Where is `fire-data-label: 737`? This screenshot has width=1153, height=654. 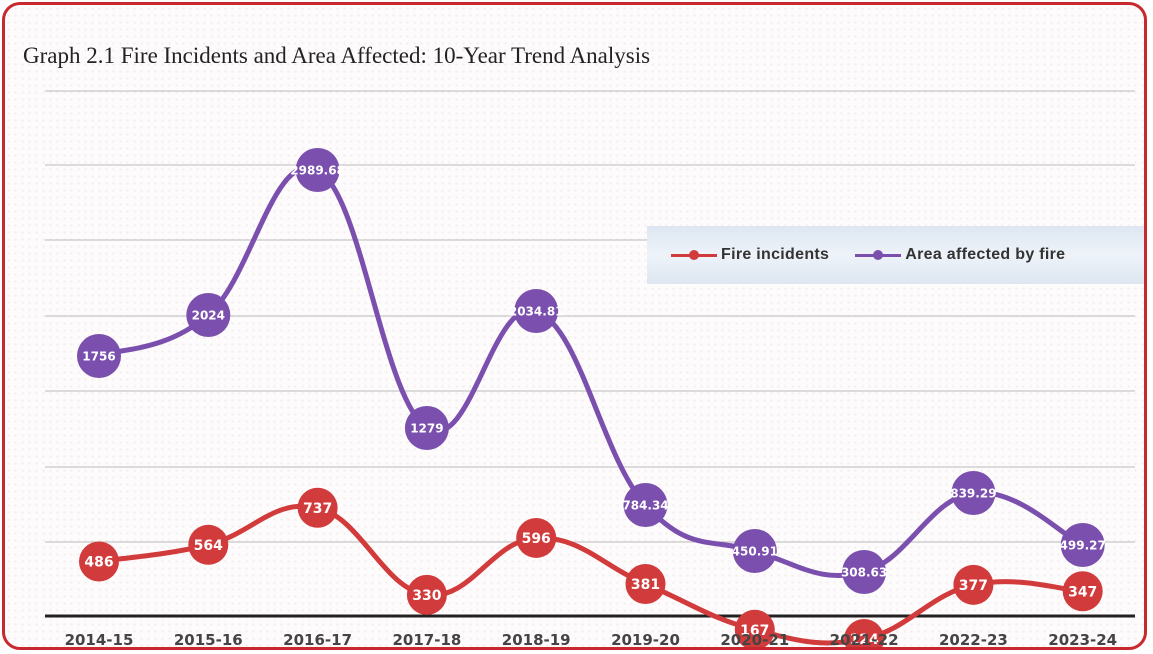 fire-data-label: 737 is located at coordinates (317, 509).